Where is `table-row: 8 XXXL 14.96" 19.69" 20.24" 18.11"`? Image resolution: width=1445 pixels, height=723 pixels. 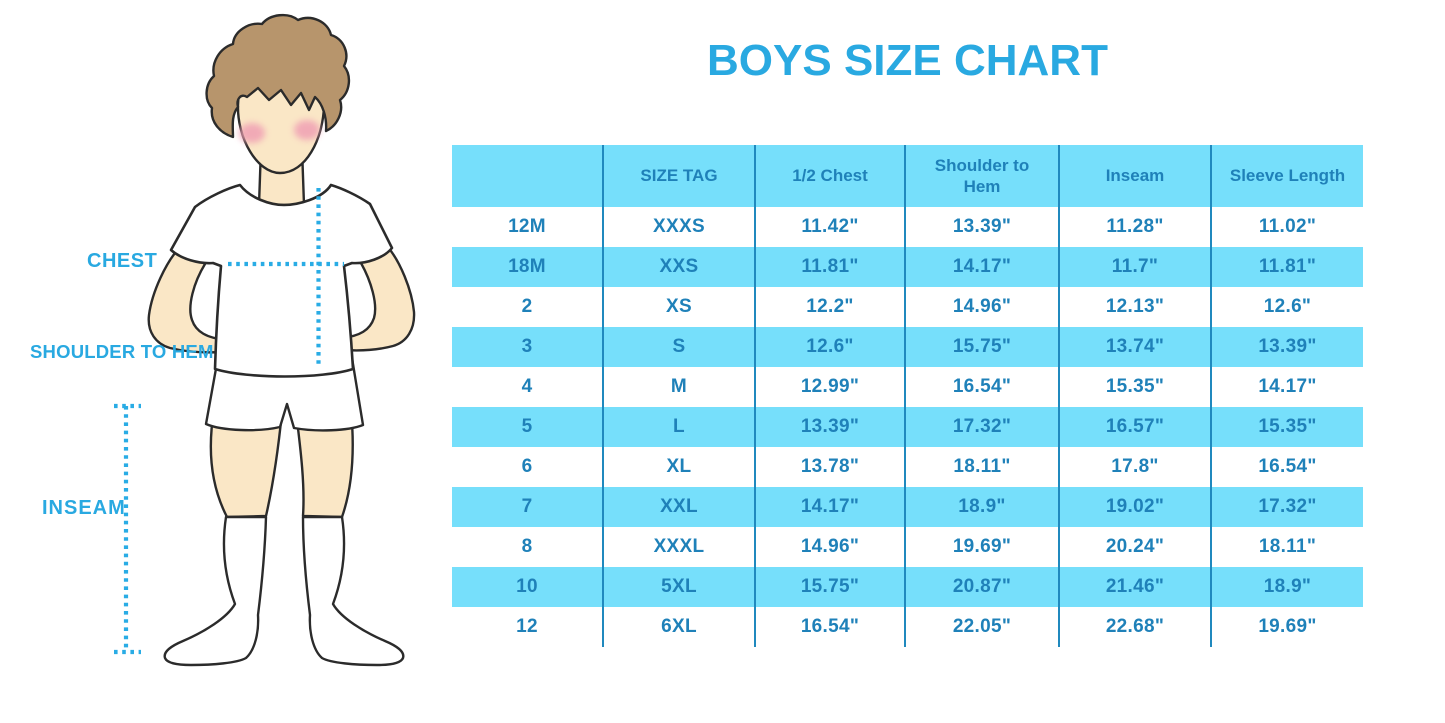 table-row: 8 XXXL 14.96" 19.69" 20.24" 18.11" is located at coordinates (907, 547).